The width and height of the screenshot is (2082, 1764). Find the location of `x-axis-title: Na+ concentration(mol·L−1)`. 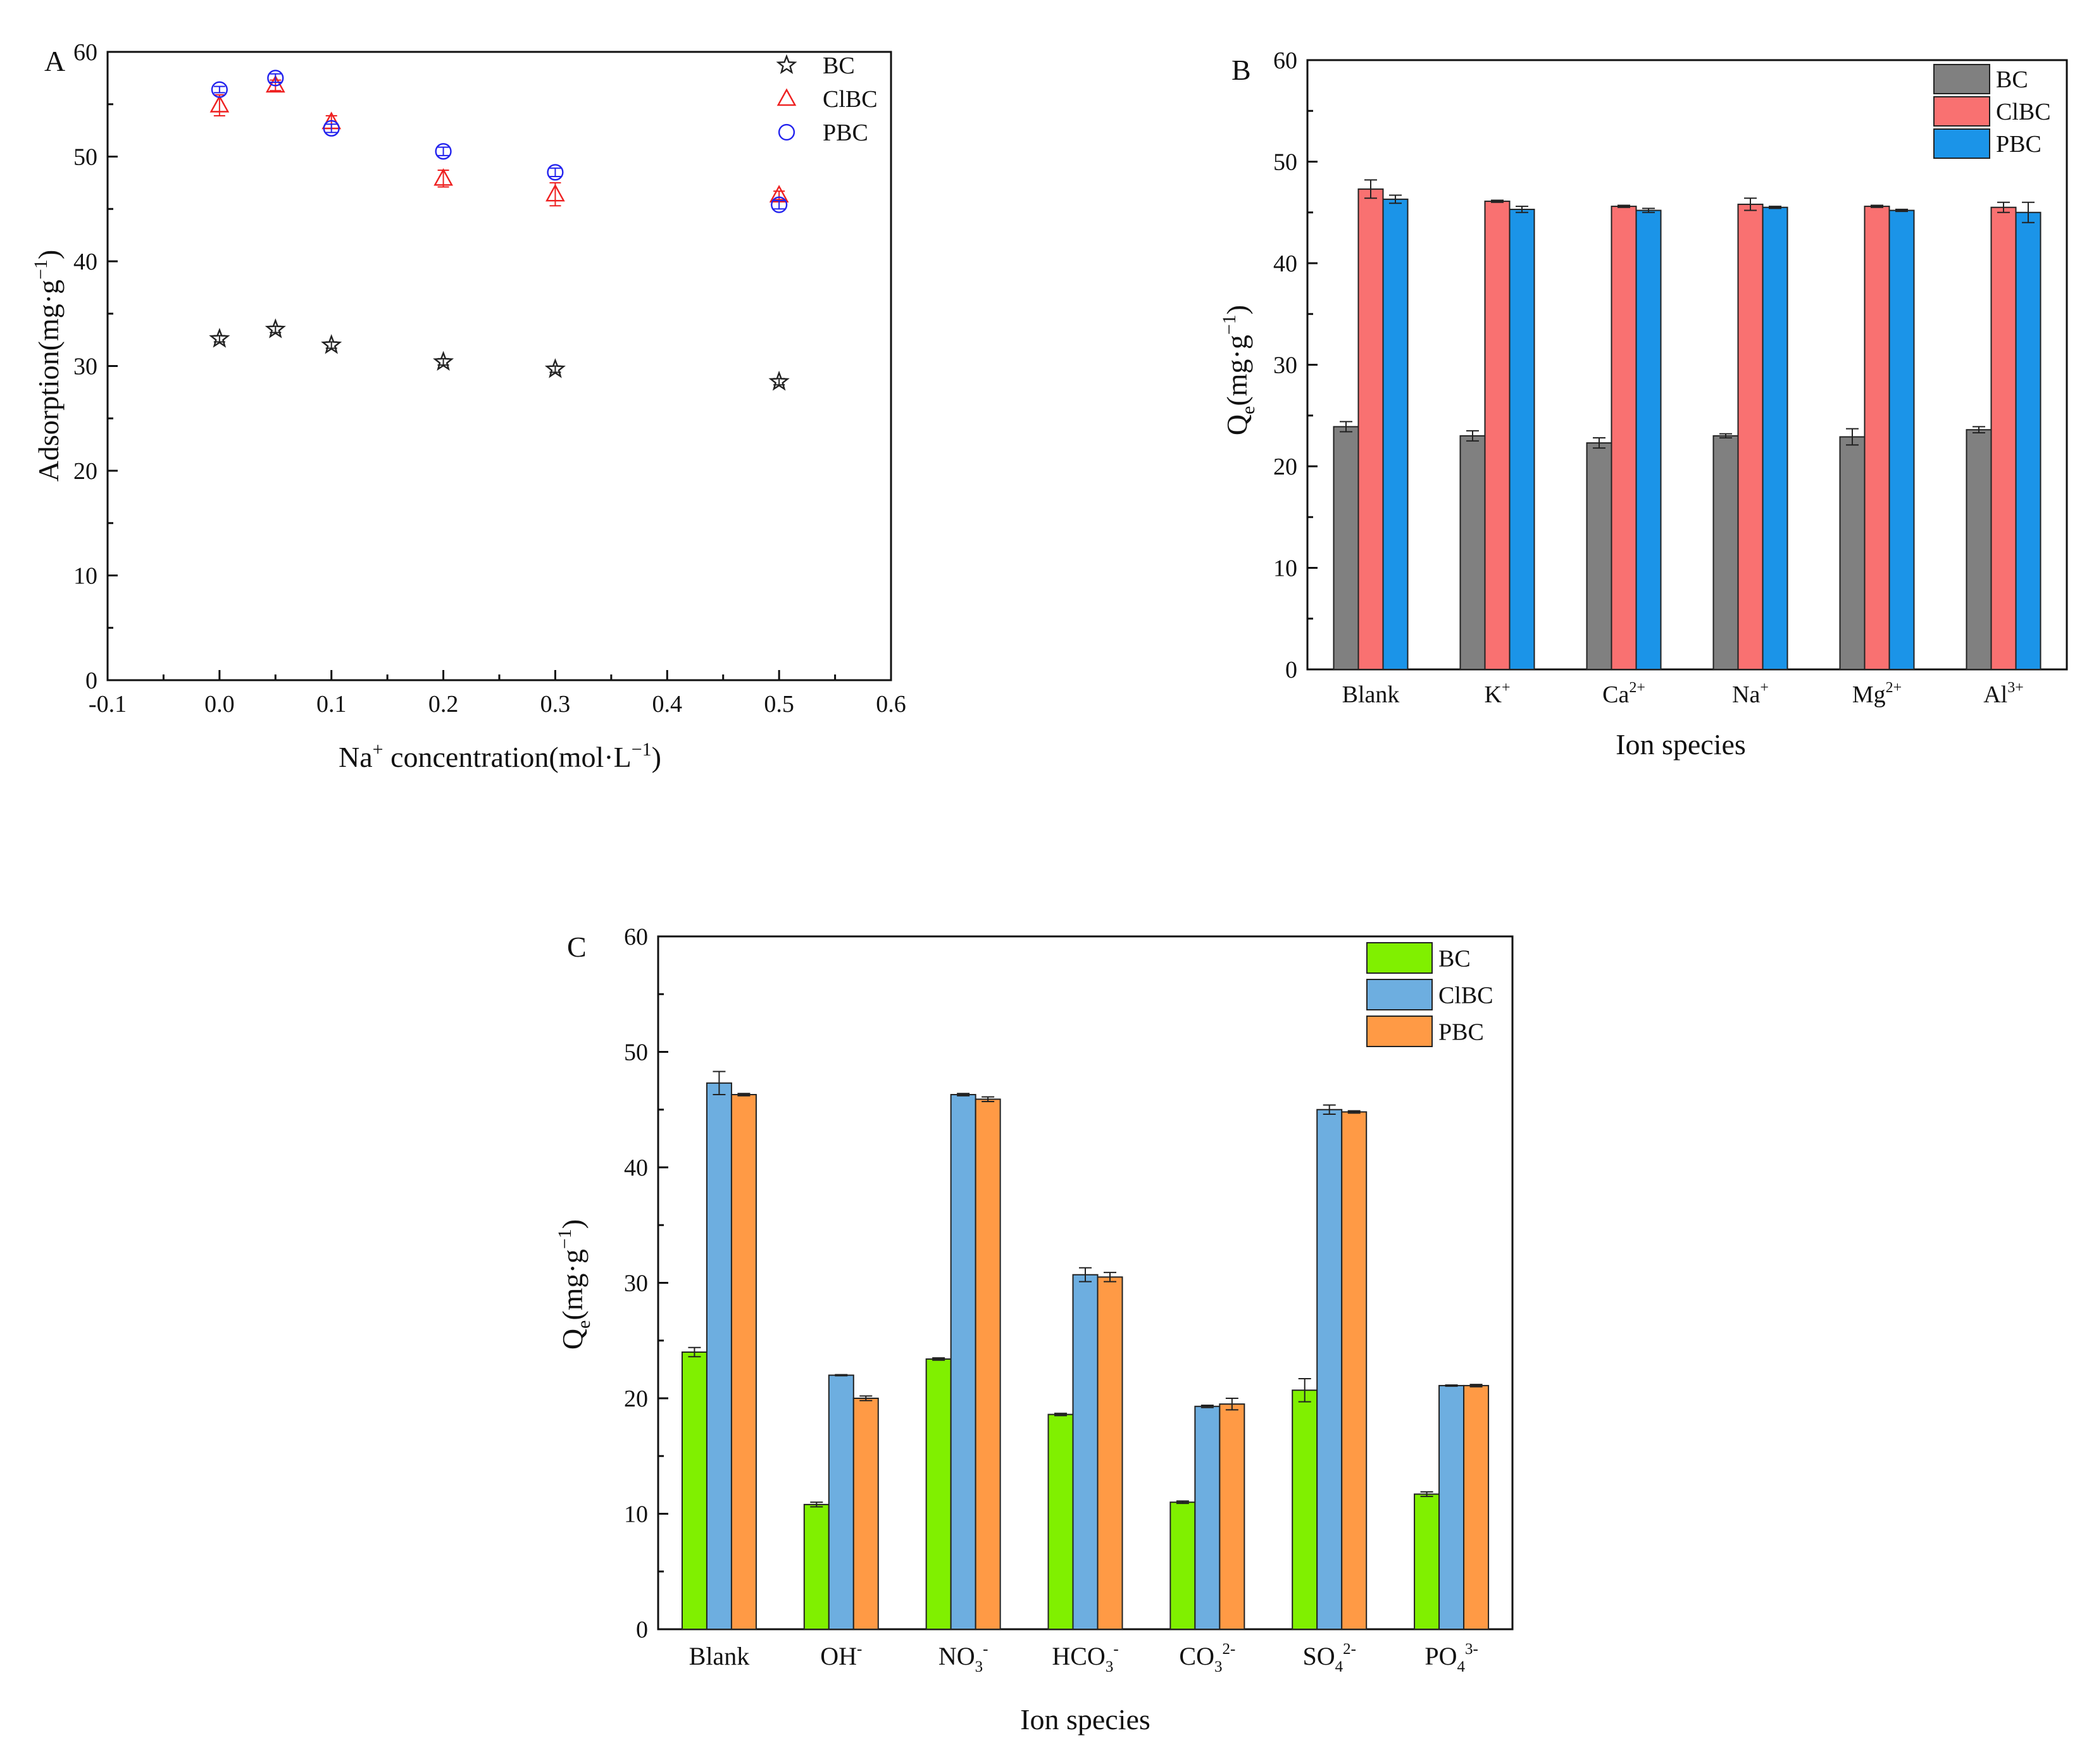

x-axis-title: Na+ concentration(mol·L−1) is located at coordinates (500, 756).